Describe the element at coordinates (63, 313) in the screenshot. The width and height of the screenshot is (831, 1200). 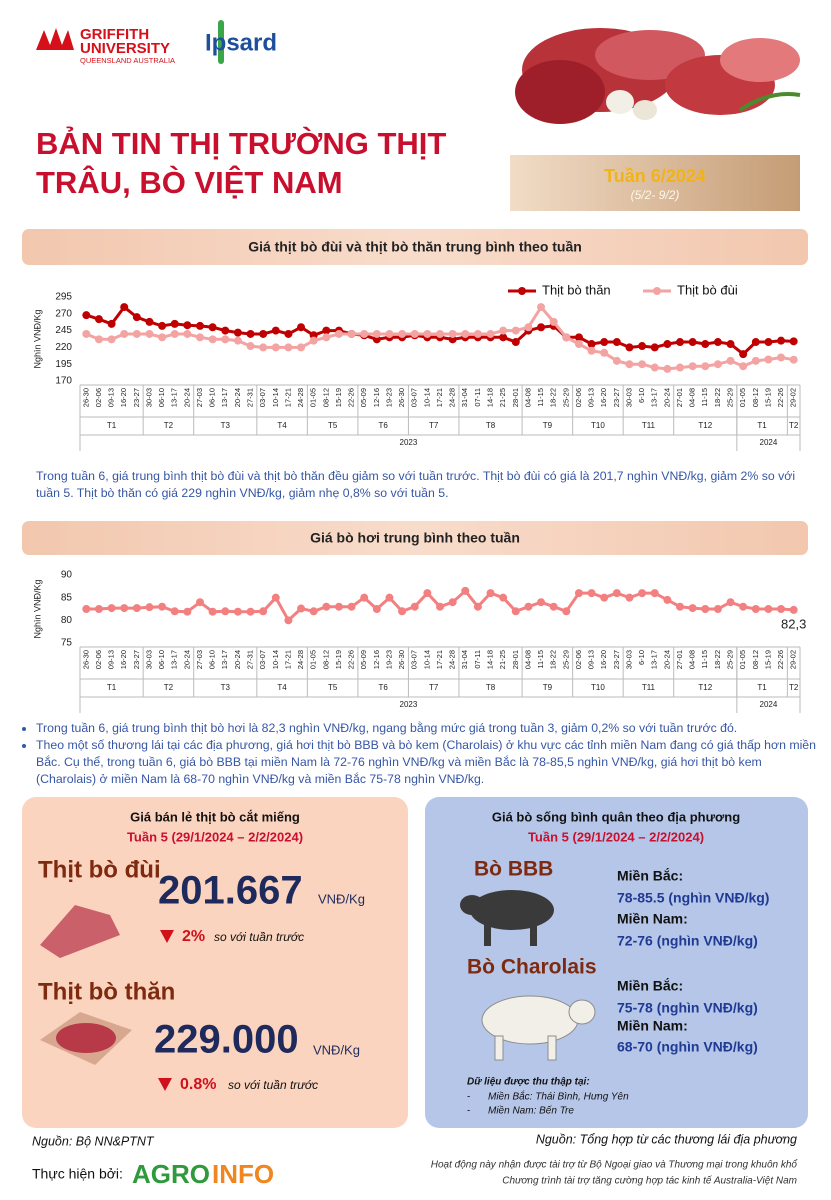
I see `y-tick-label: 270` at that location.